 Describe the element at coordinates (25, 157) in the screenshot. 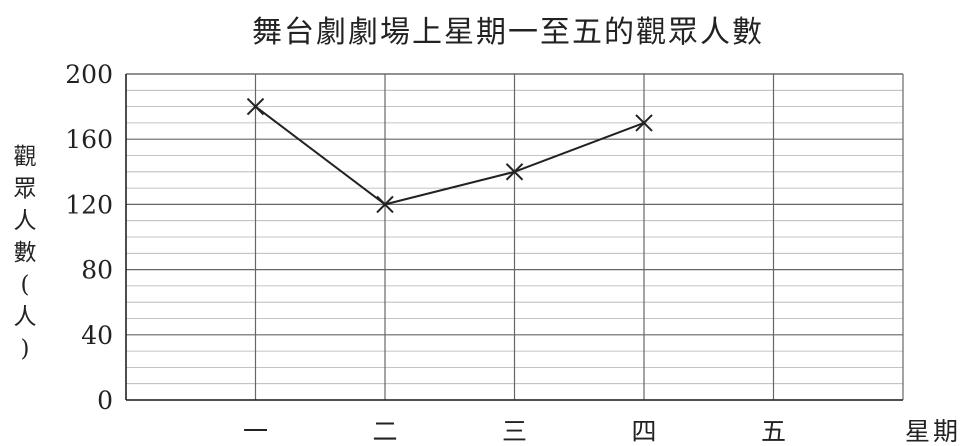

I see `y-label-char: 觀` at that location.